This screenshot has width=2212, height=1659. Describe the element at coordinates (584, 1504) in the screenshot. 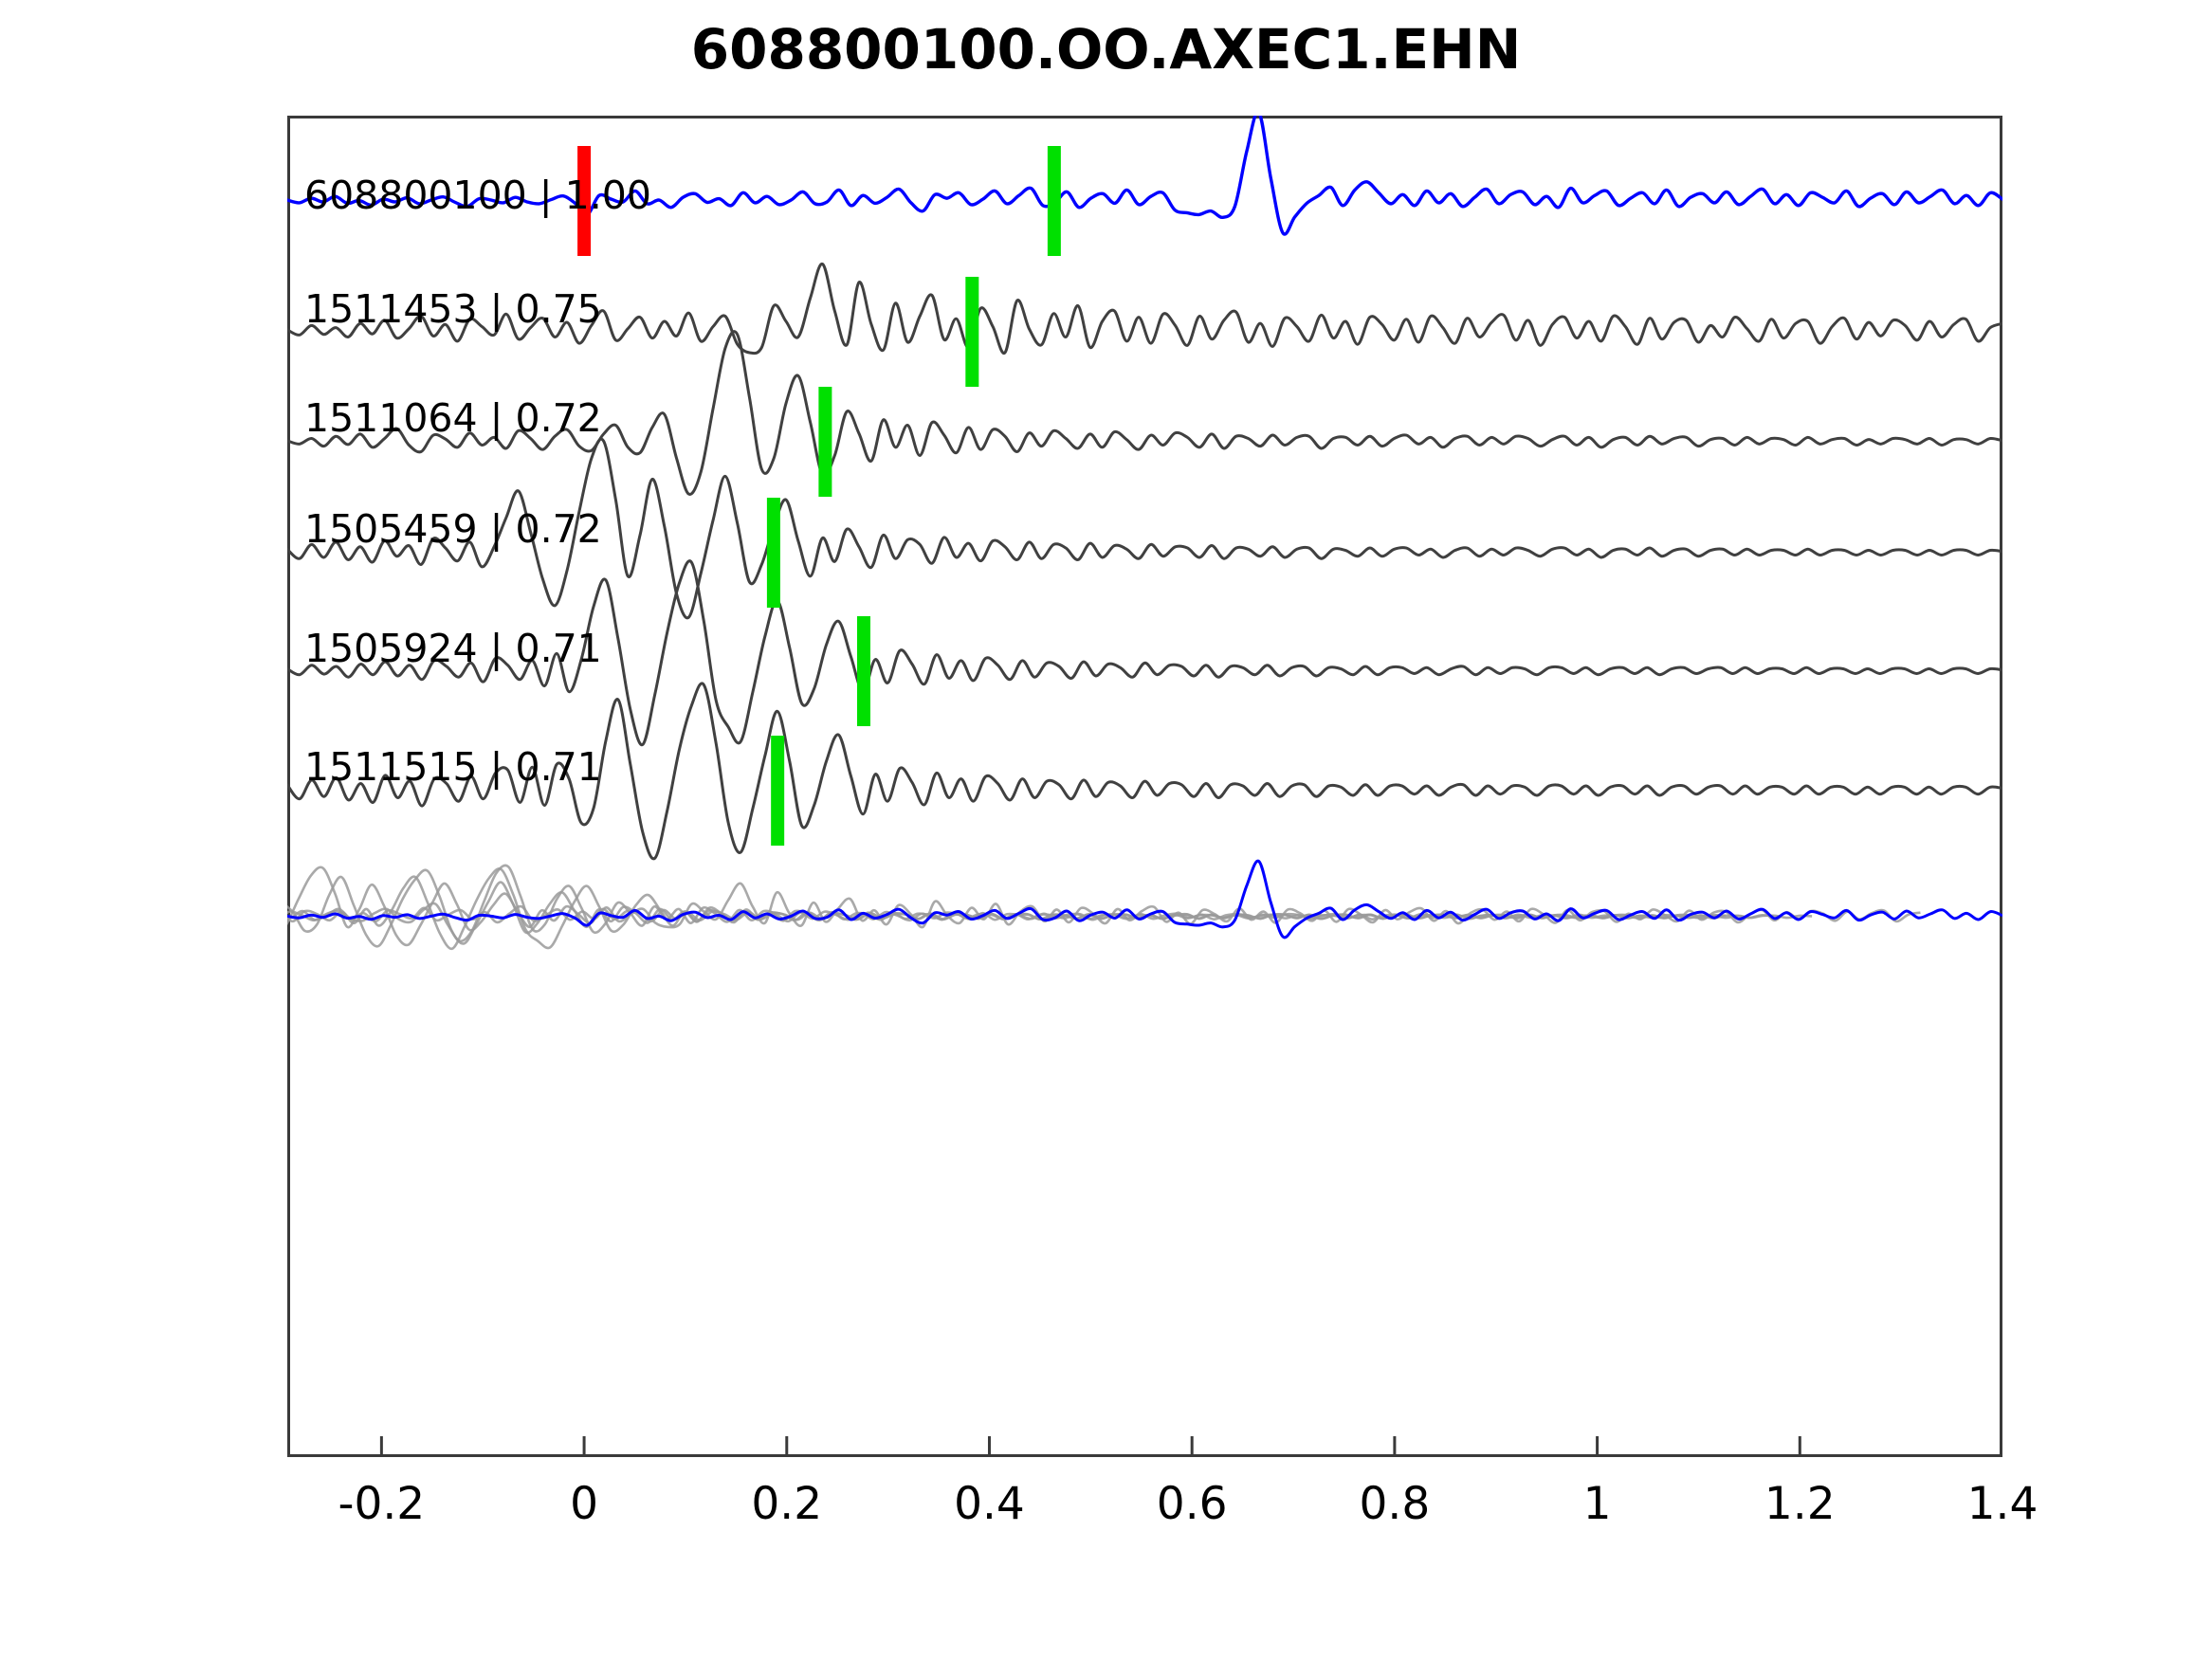

I see `x-tick-label: 0` at that location.